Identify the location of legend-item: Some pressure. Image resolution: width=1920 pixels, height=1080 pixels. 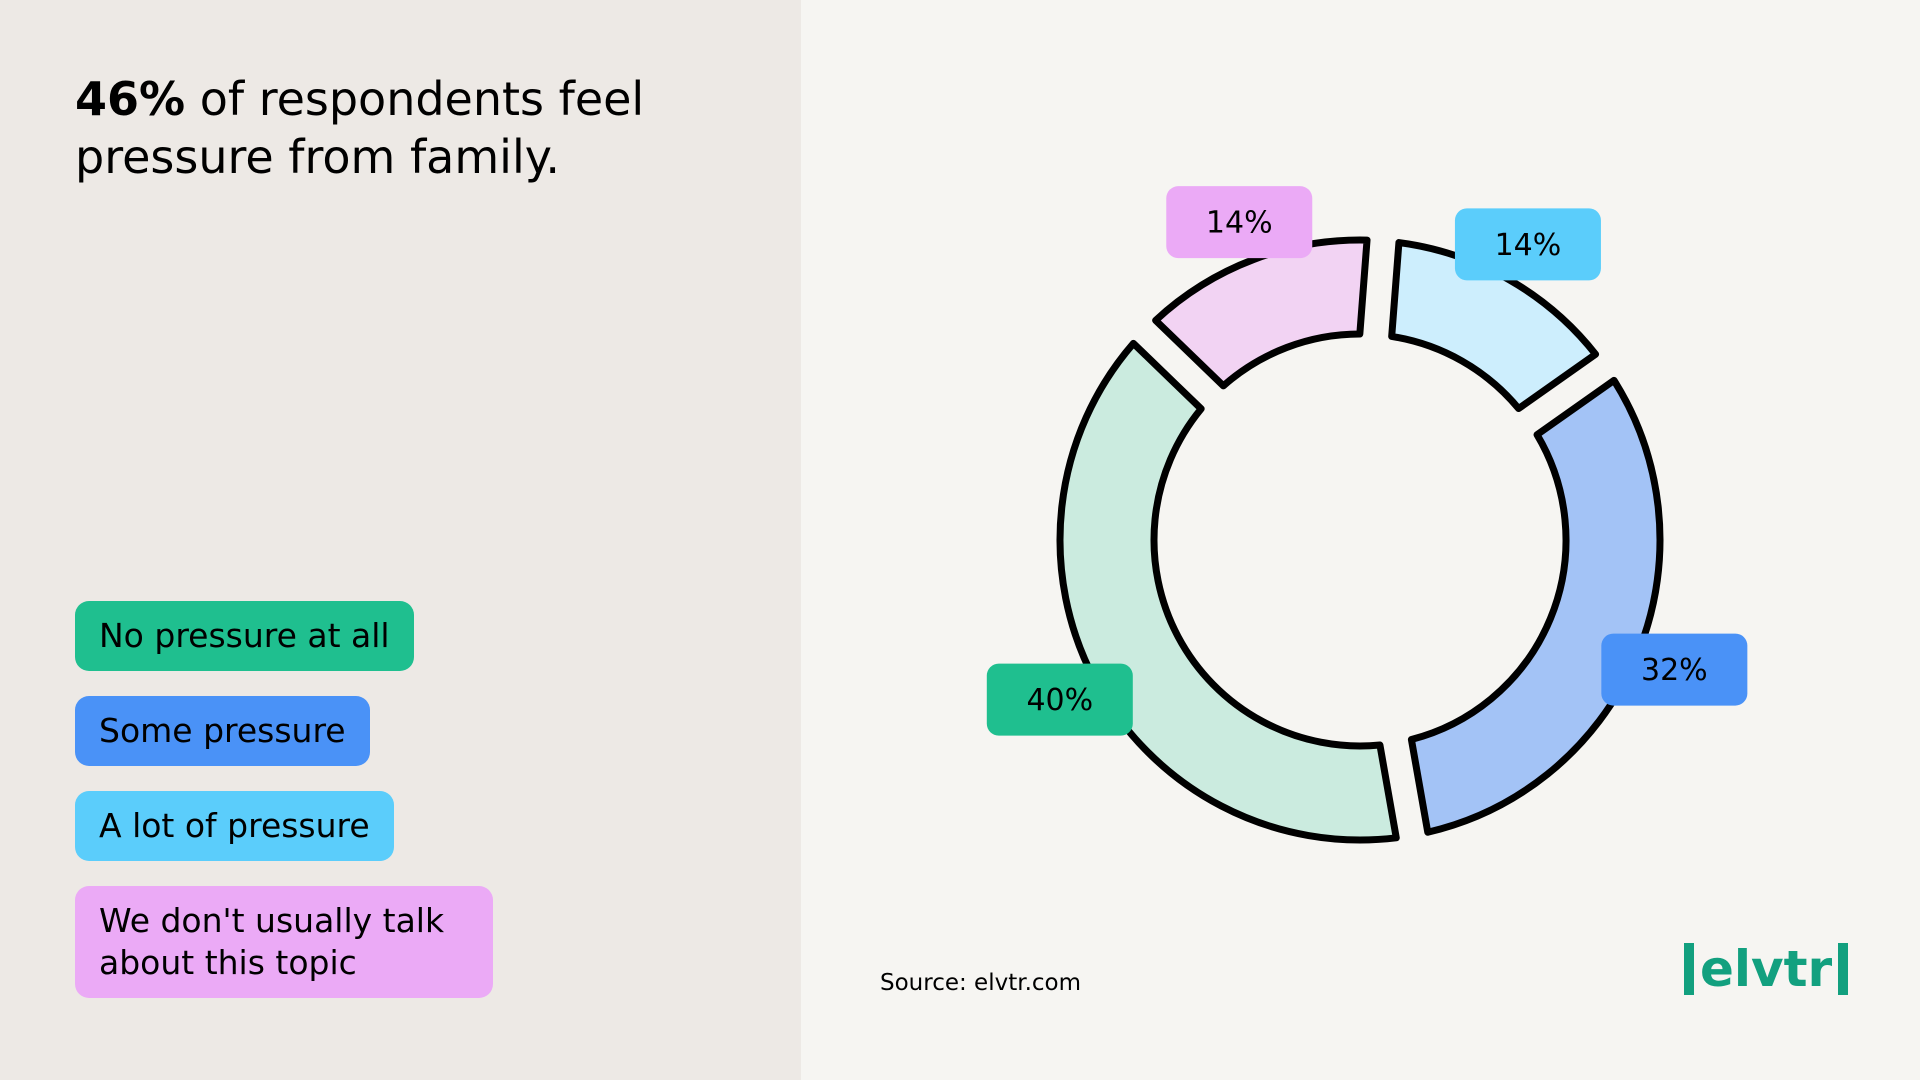
(355, 743).